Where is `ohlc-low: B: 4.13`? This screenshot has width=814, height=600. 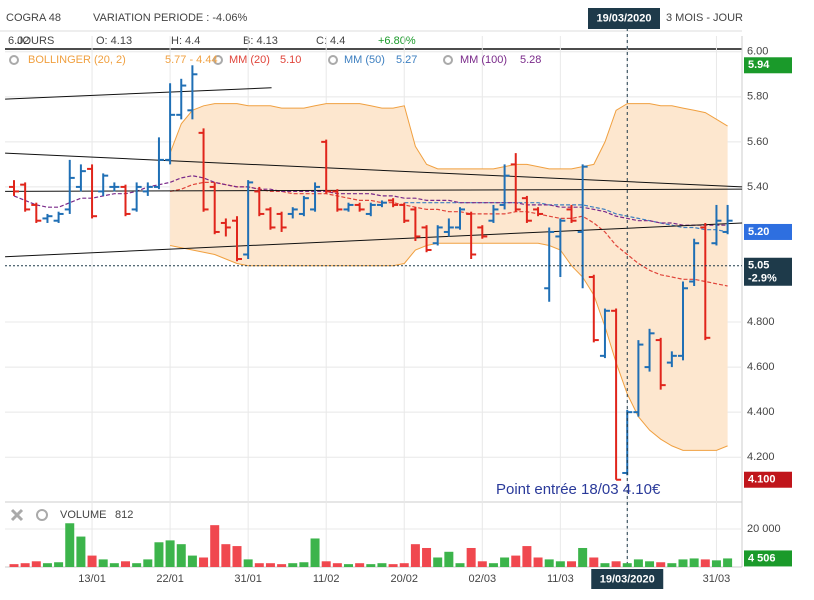
ohlc-low: B: 4.13 is located at coordinates (260, 41).